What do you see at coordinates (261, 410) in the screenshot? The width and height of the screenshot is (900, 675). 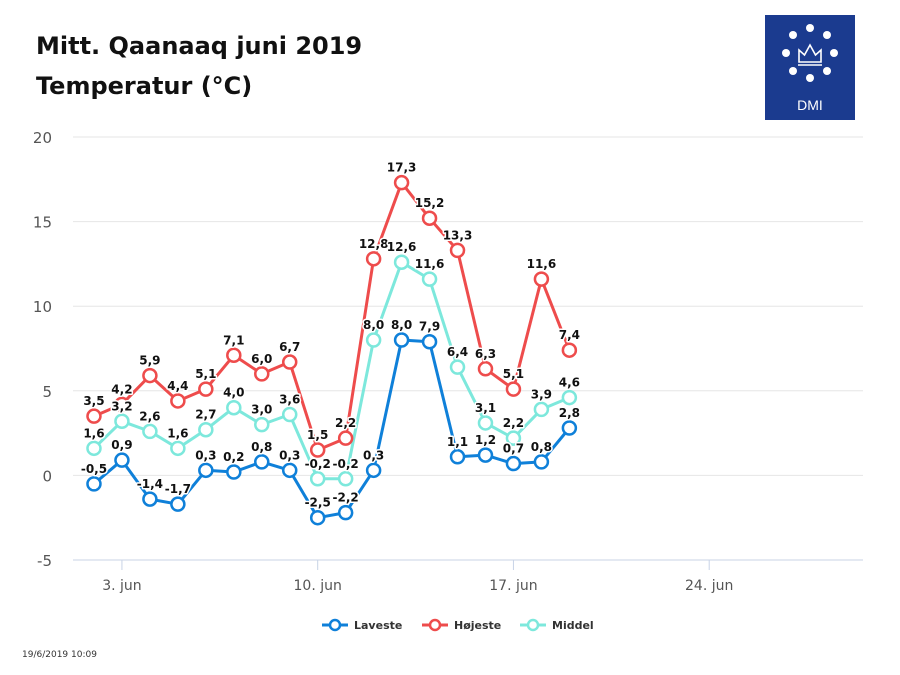 I see `data-label-middel: 3,0` at bounding box center [261, 410].